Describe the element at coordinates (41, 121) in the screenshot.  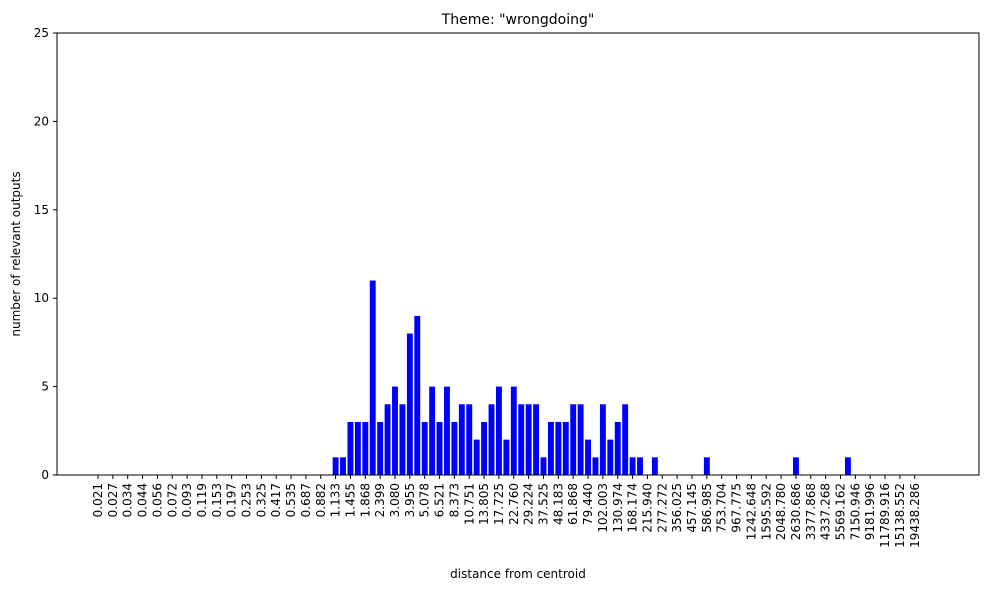
I see `y-tick-label: 20` at that location.